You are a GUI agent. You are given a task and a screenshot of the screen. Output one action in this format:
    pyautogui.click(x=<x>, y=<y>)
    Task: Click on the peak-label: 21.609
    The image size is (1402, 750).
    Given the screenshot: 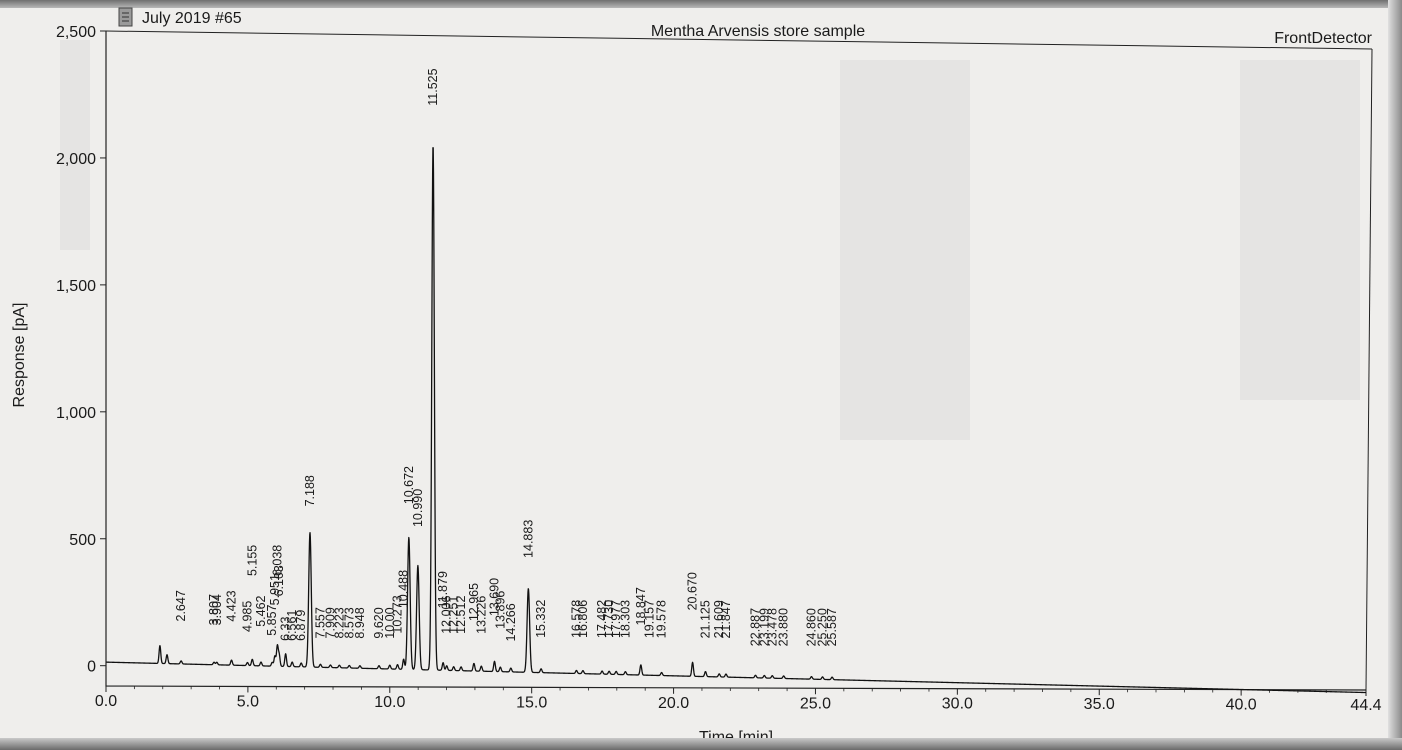 What is the action you would take?
    pyautogui.click(x=719, y=619)
    